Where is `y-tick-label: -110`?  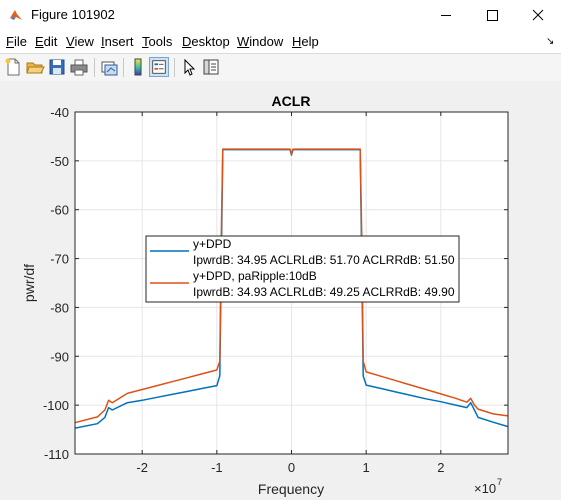 y-tick-label: -110 is located at coordinates (56, 454).